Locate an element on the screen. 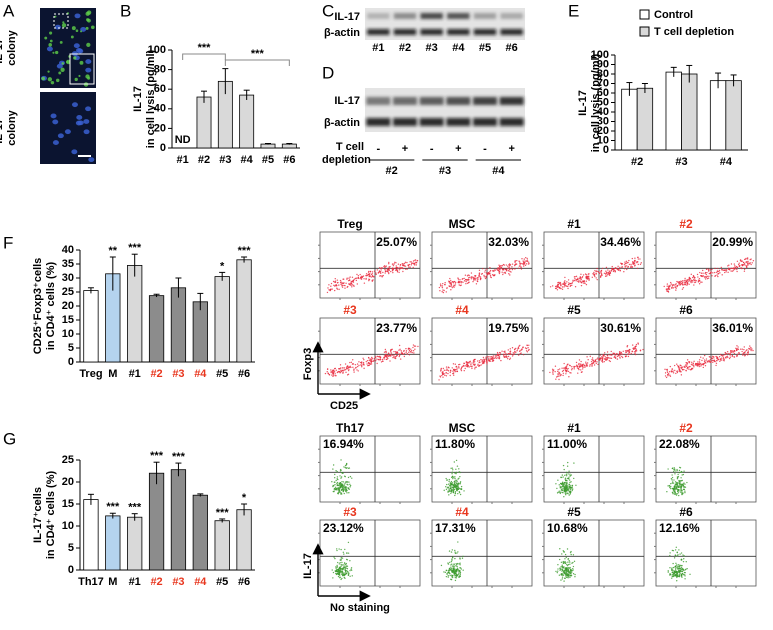 The width and height of the screenshot is (773, 630). plot-label: #5 is located at coordinates (574, 512).